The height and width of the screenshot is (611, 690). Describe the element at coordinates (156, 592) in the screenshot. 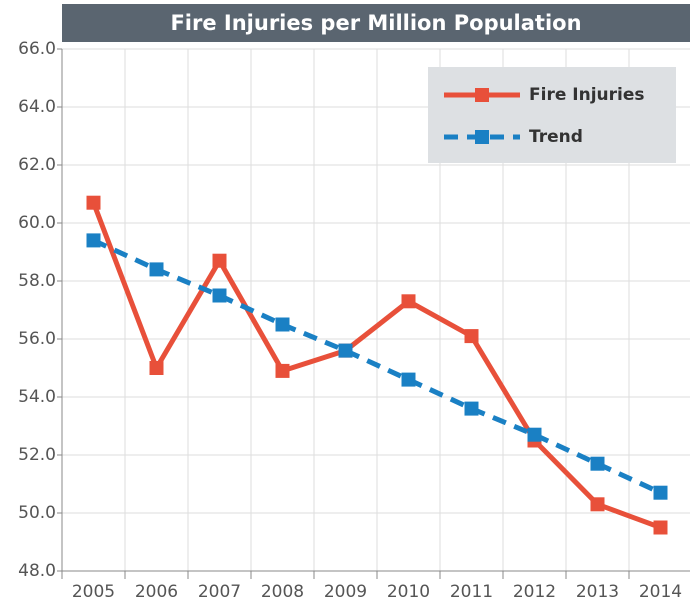

I see `x-tick-label: 2006` at that location.